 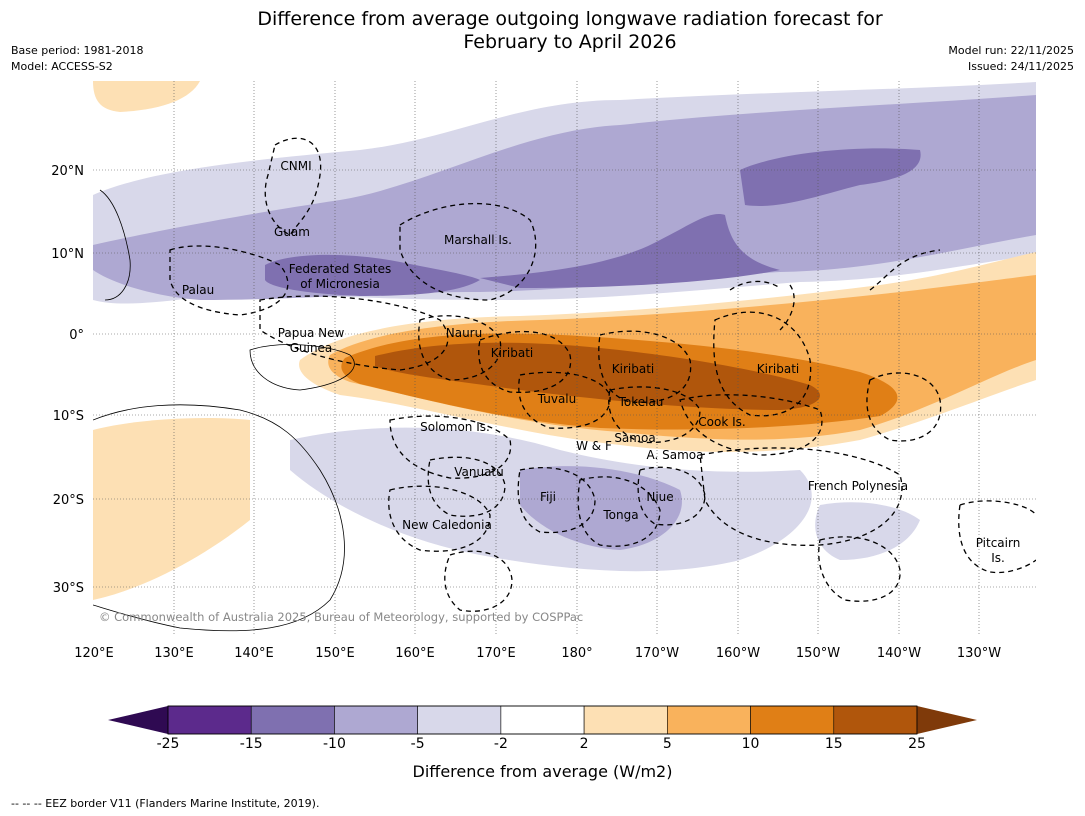 I want to click on new-guinea-coast, so click(x=302, y=367).